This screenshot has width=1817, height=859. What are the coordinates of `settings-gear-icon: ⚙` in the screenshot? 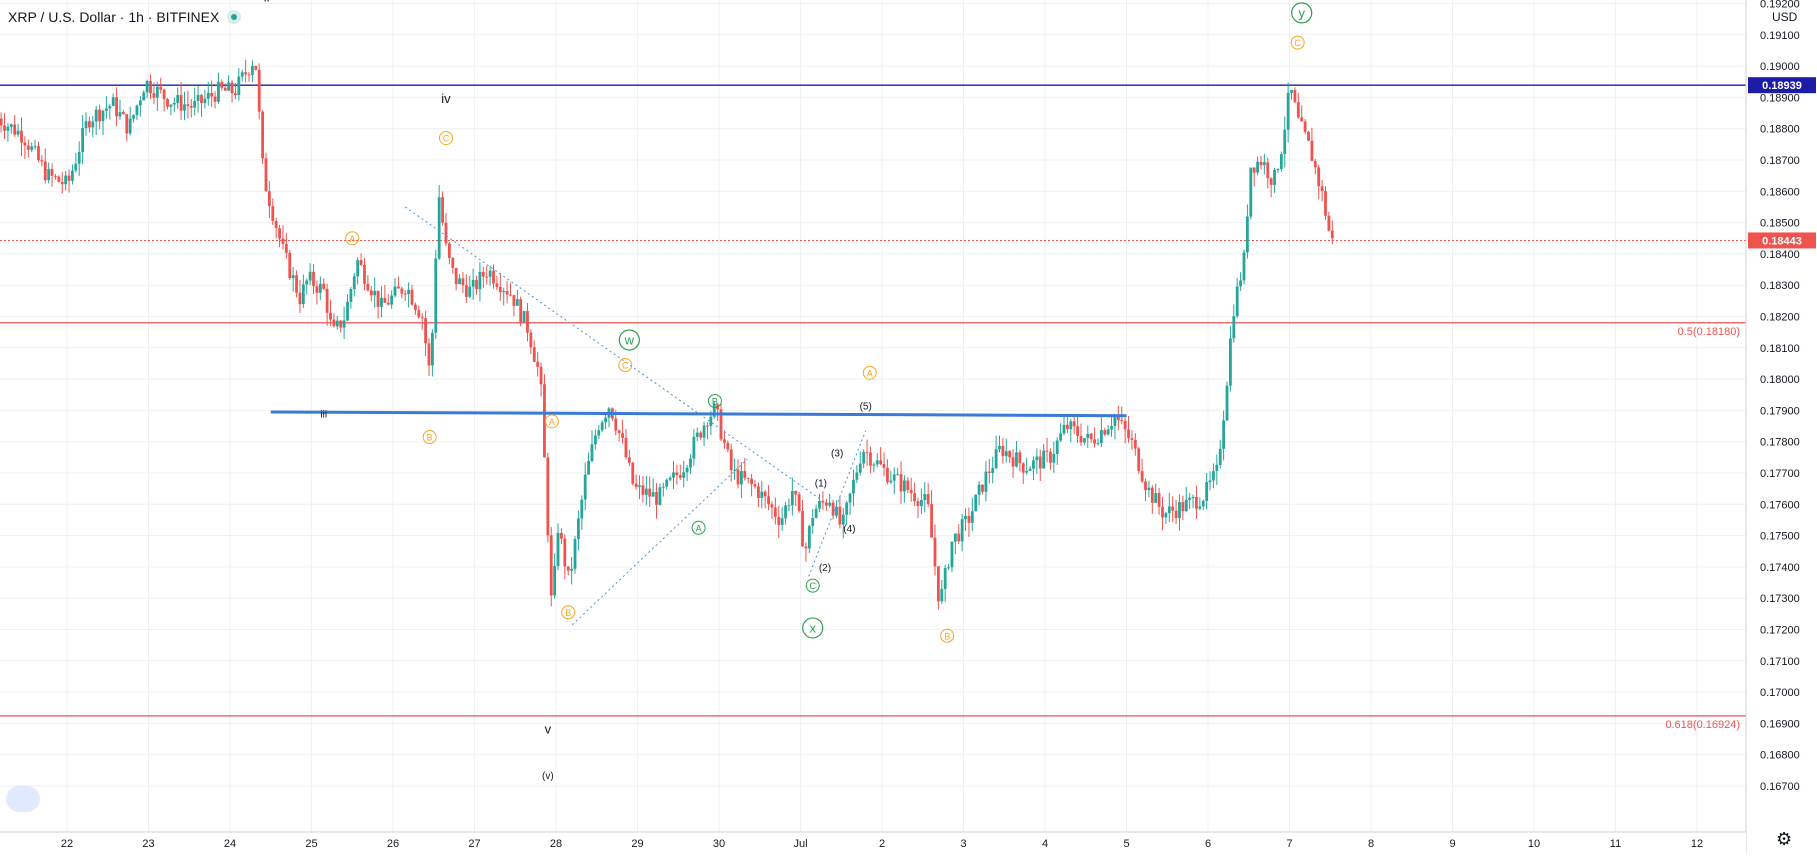 It's located at (1784, 839).